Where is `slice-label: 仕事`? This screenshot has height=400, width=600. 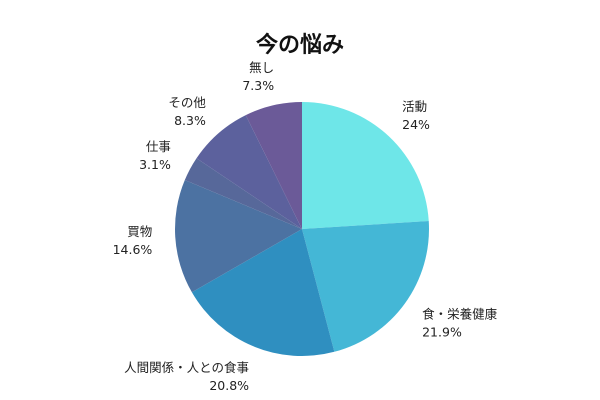 slice-label: 仕事 is located at coordinates (158, 146).